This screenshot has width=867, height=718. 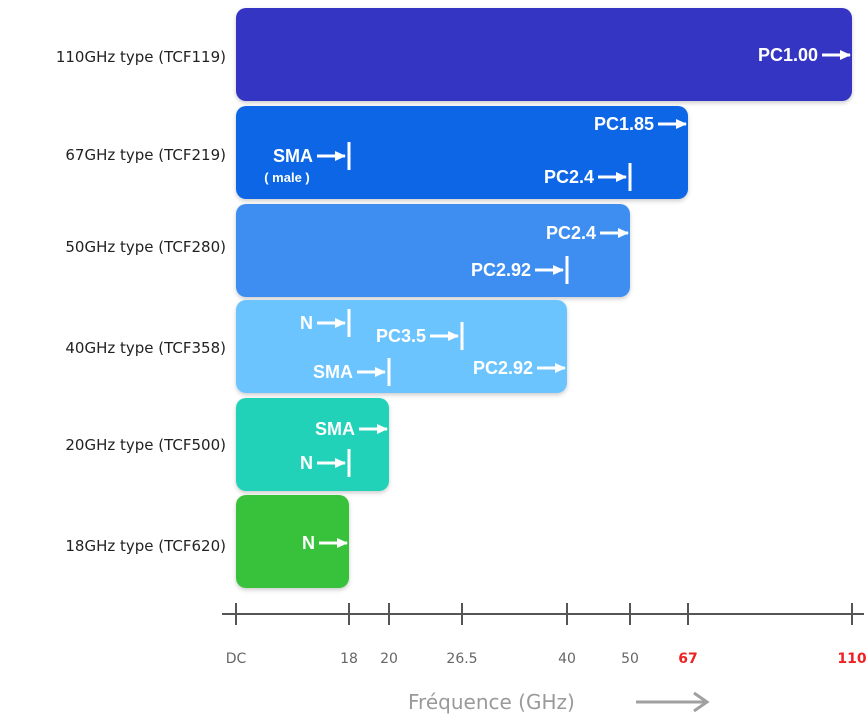 What do you see at coordinates (788, 55) in the screenshot?
I see `connector-label: PC1.00` at bounding box center [788, 55].